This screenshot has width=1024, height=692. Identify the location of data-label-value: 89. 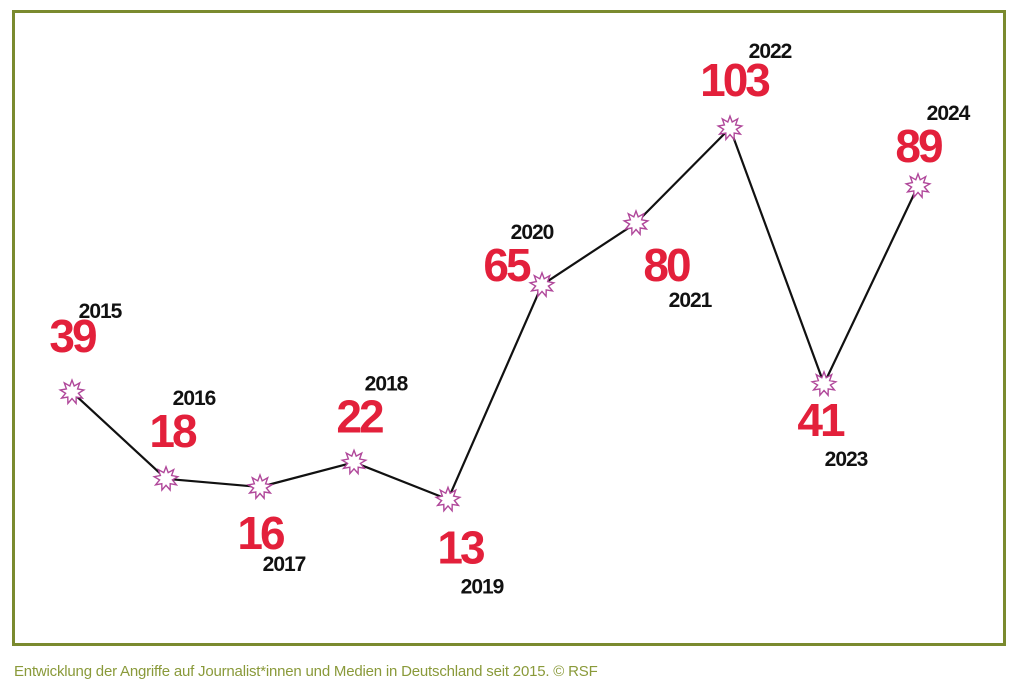
(918, 146).